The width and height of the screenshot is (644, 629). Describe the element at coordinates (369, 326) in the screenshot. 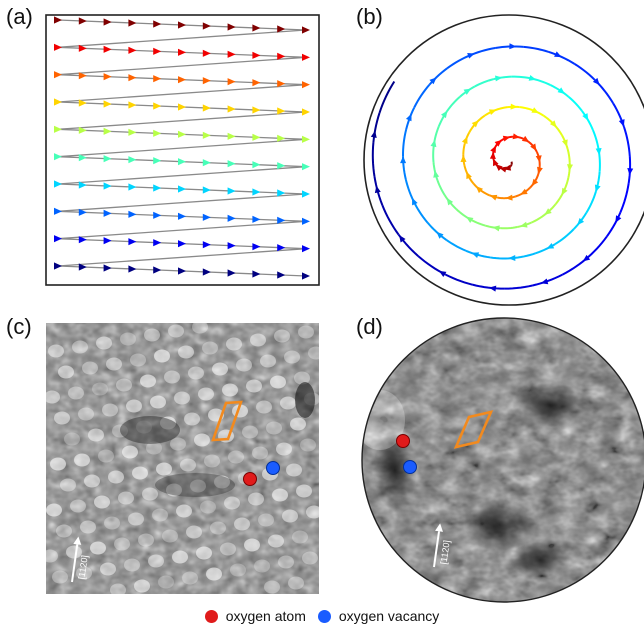

I see `panel-label-d: (d)` at that location.